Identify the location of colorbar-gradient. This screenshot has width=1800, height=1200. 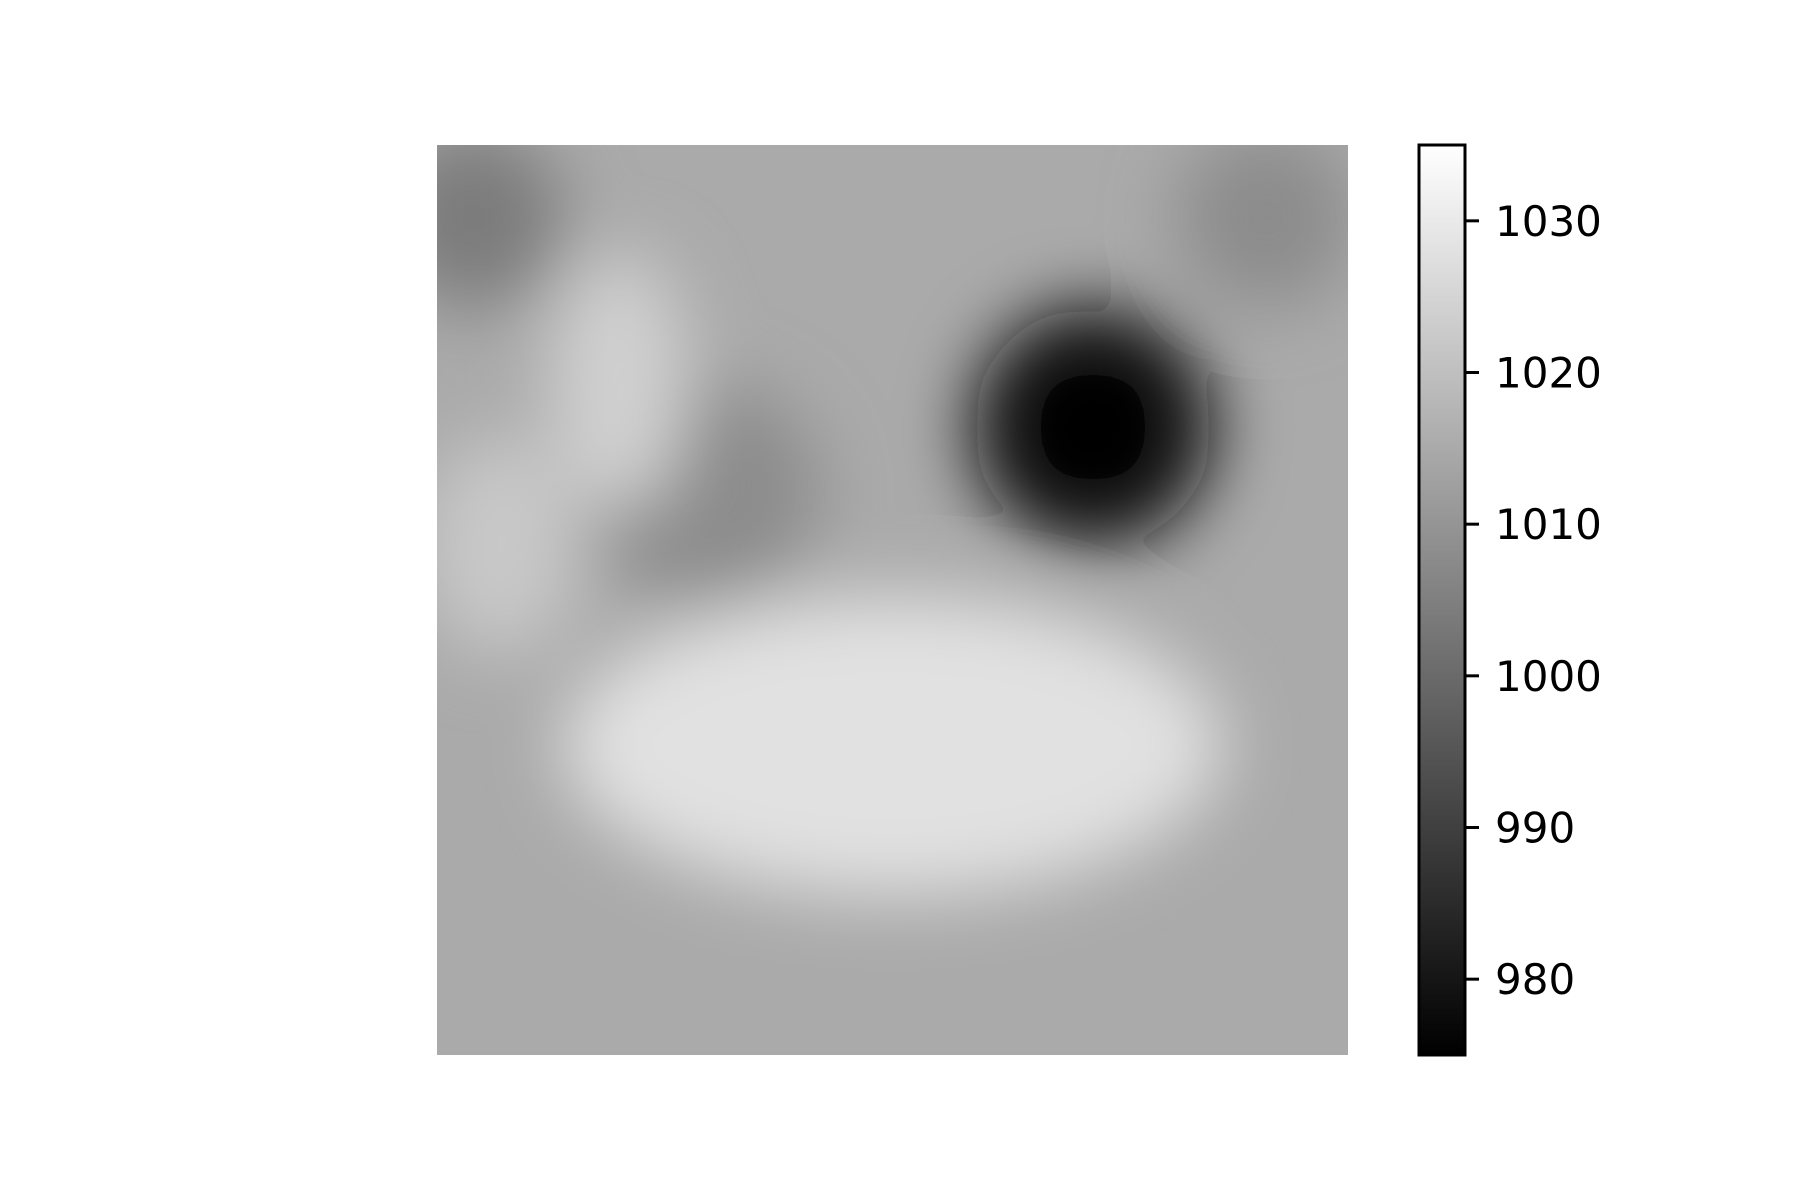
(1442, 600).